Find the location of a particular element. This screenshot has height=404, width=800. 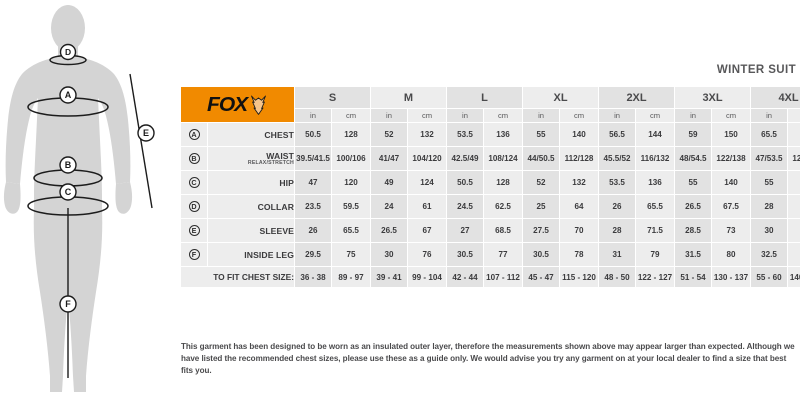

cell-chest-4xl-cm: 166 is located at coordinates (794, 134).